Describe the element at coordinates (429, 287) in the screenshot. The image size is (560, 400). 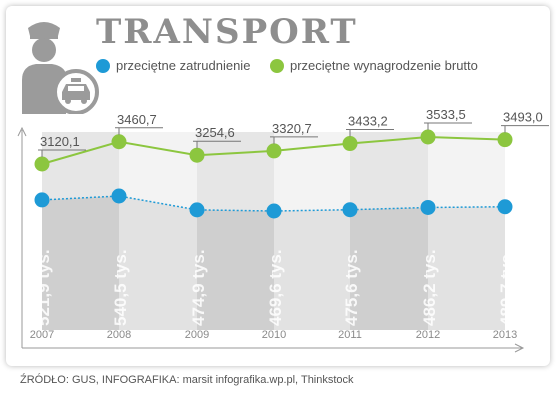
I see `employment-value-label: 486,2 tys.` at that location.